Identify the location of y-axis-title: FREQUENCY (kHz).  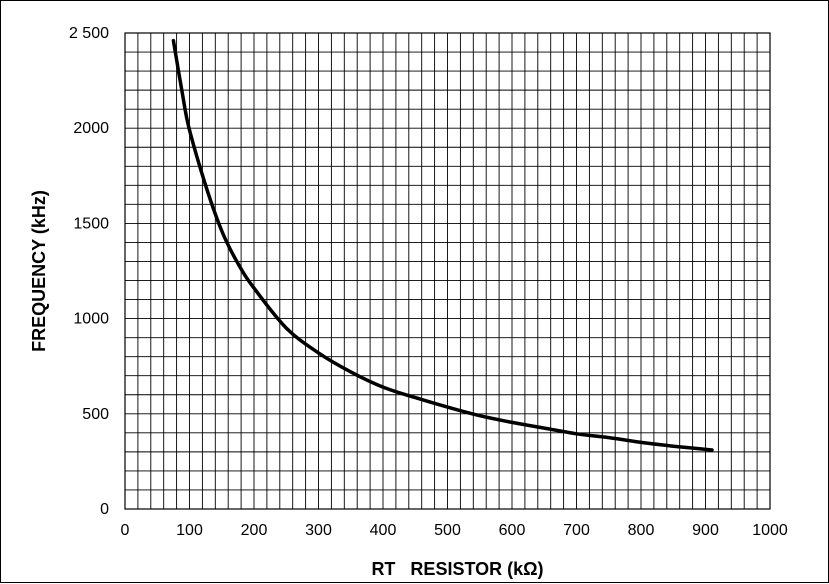
(39, 271).